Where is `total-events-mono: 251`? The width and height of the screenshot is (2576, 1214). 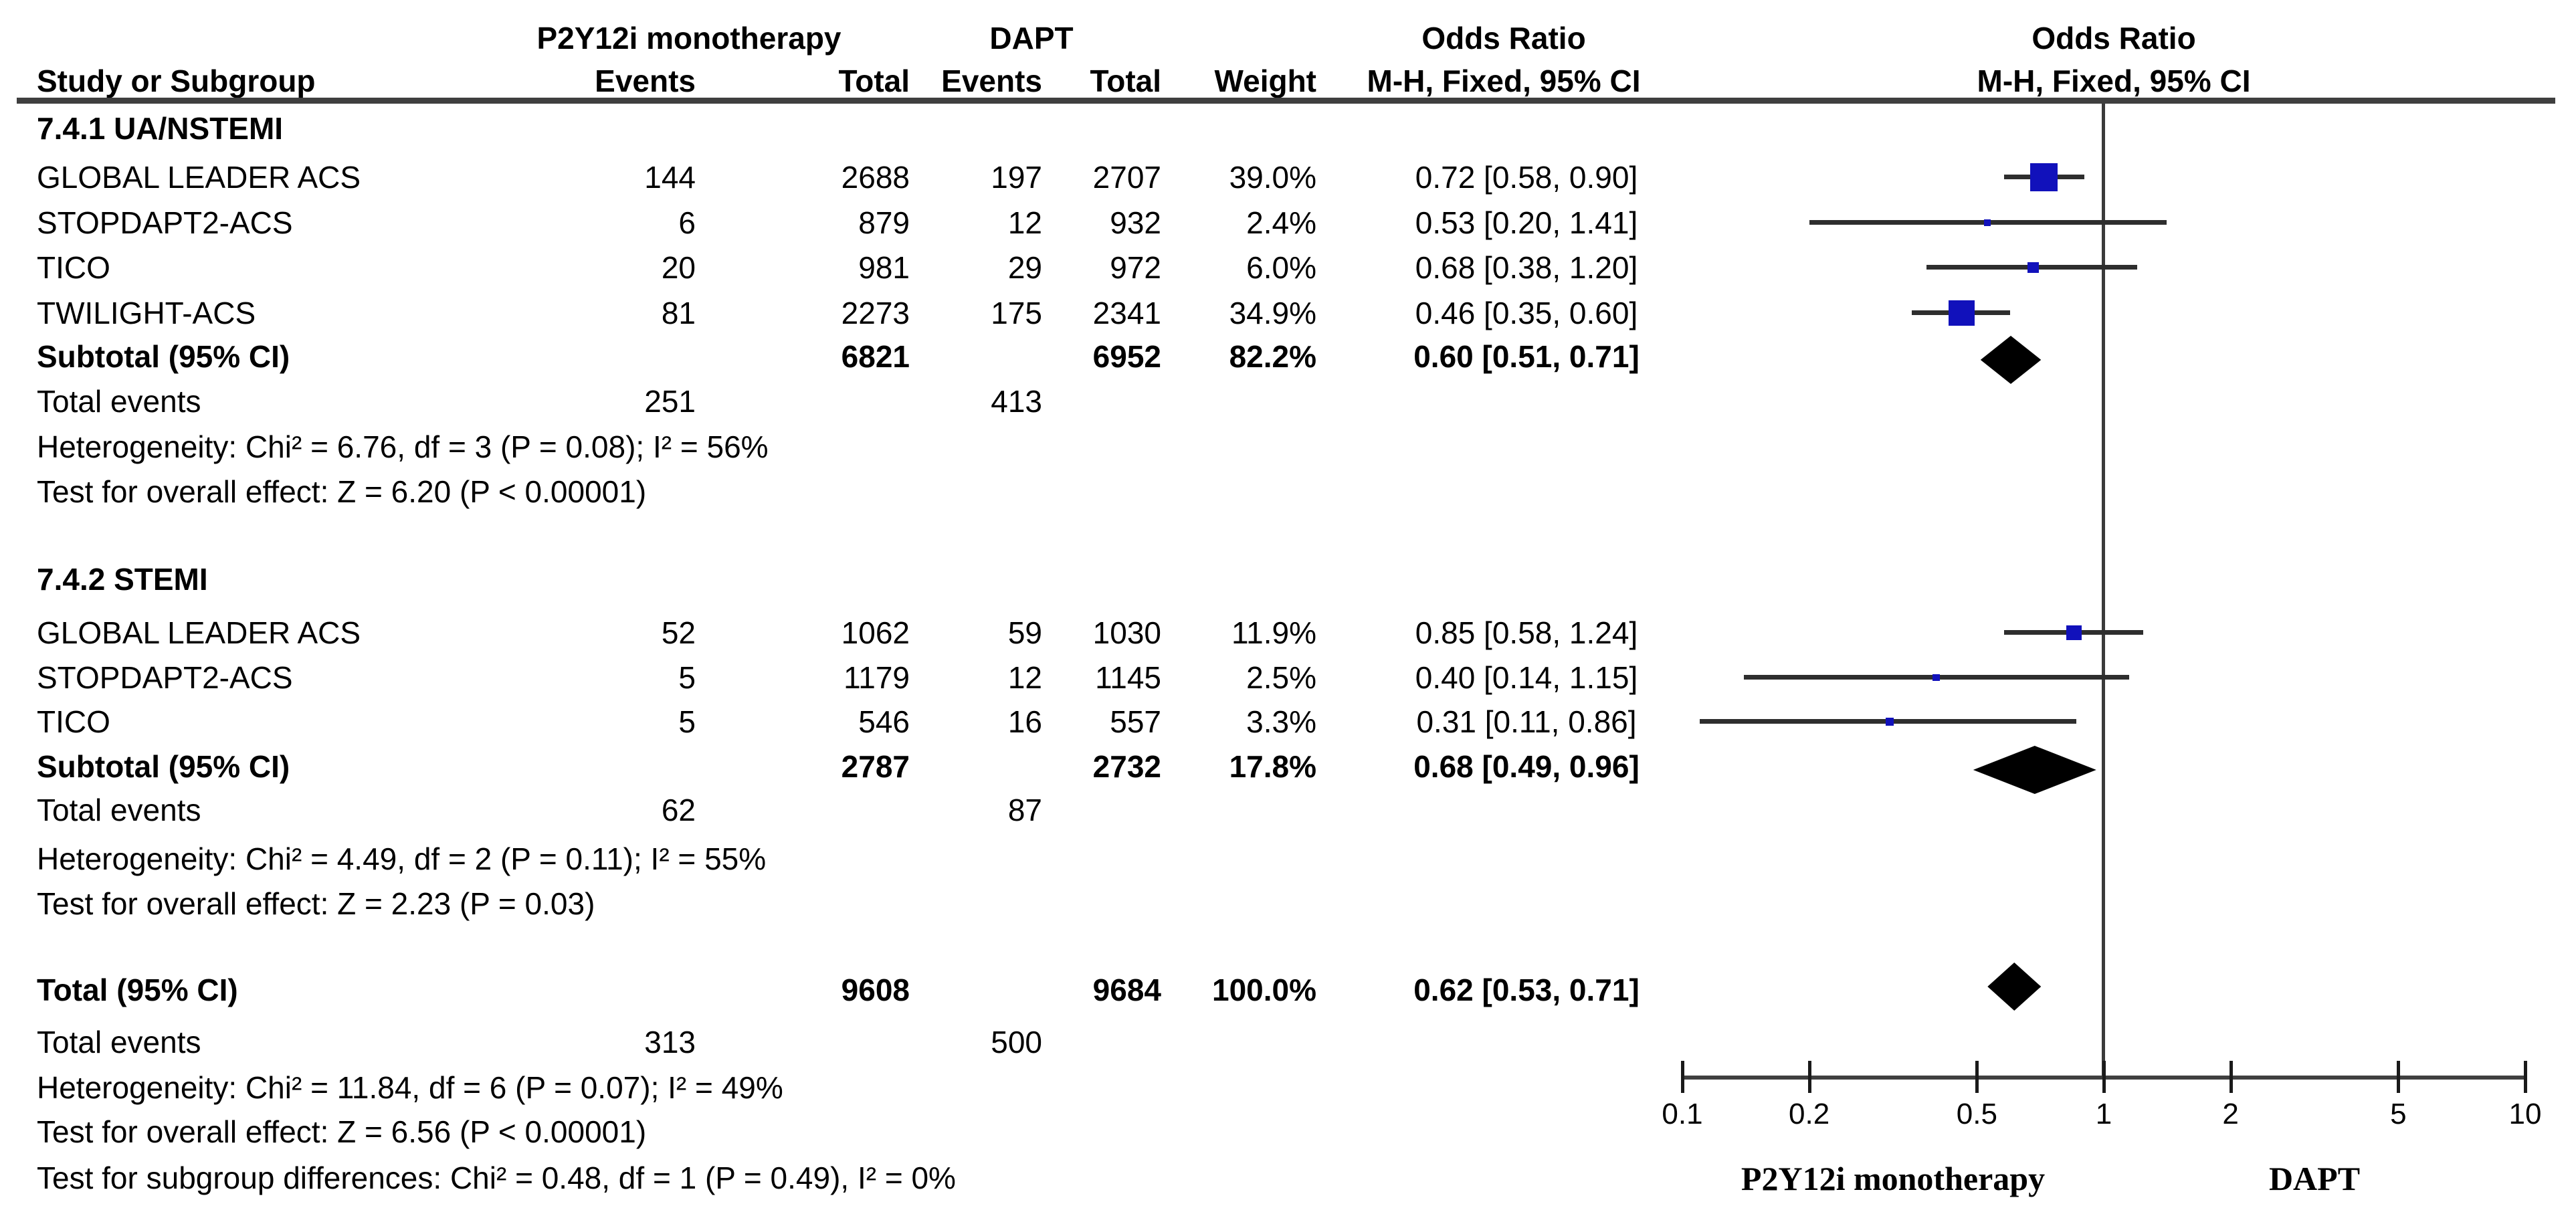 total-events-mono: 251 is located at coordinates (670, 401).